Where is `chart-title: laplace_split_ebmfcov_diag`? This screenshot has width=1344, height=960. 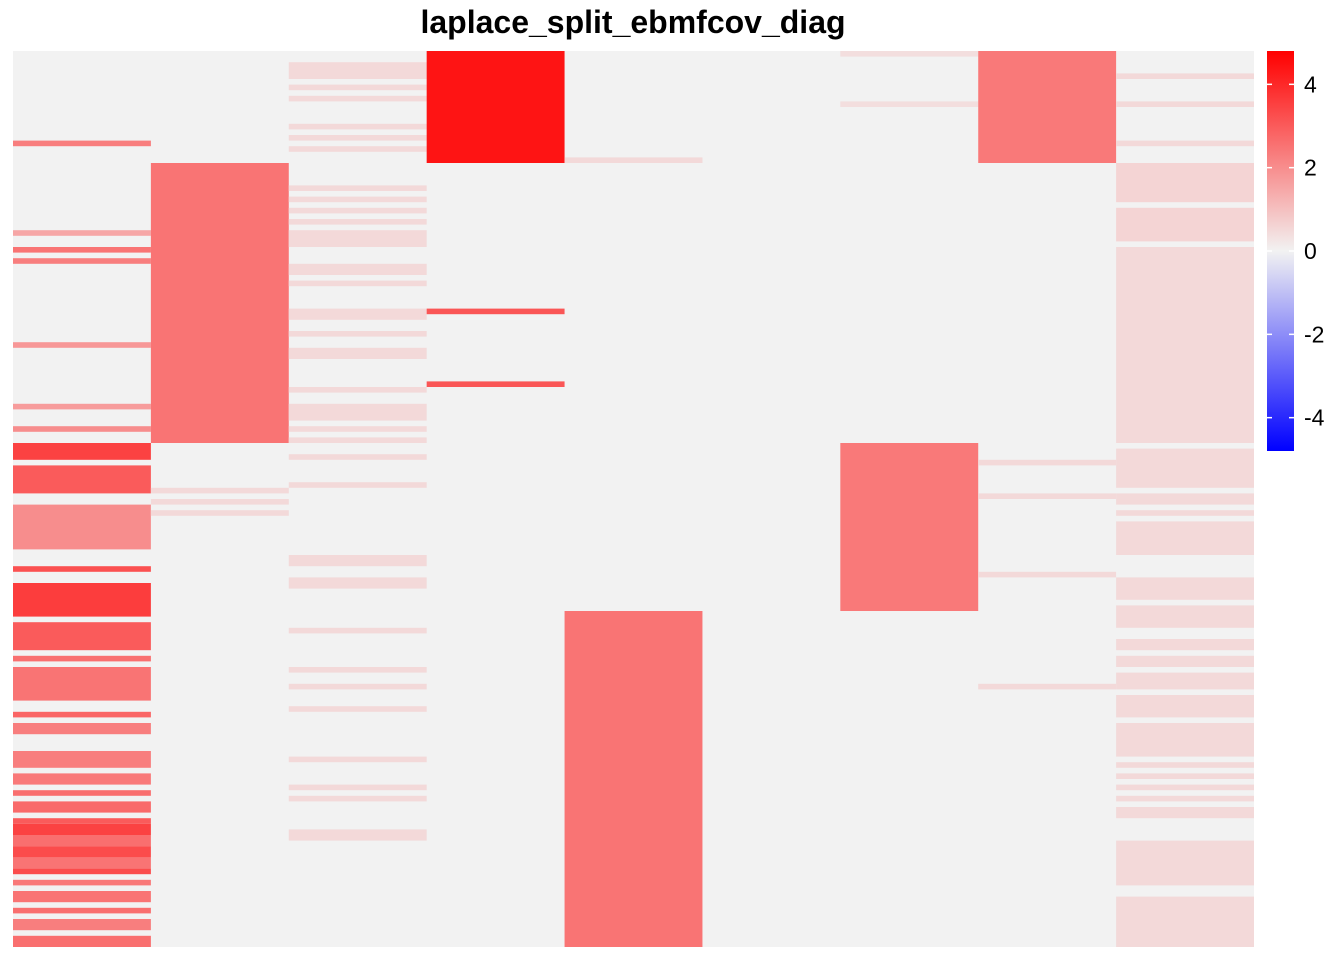 chart-title: laplace_split_ebmfcov_diag is located at coordinates (633, 22).